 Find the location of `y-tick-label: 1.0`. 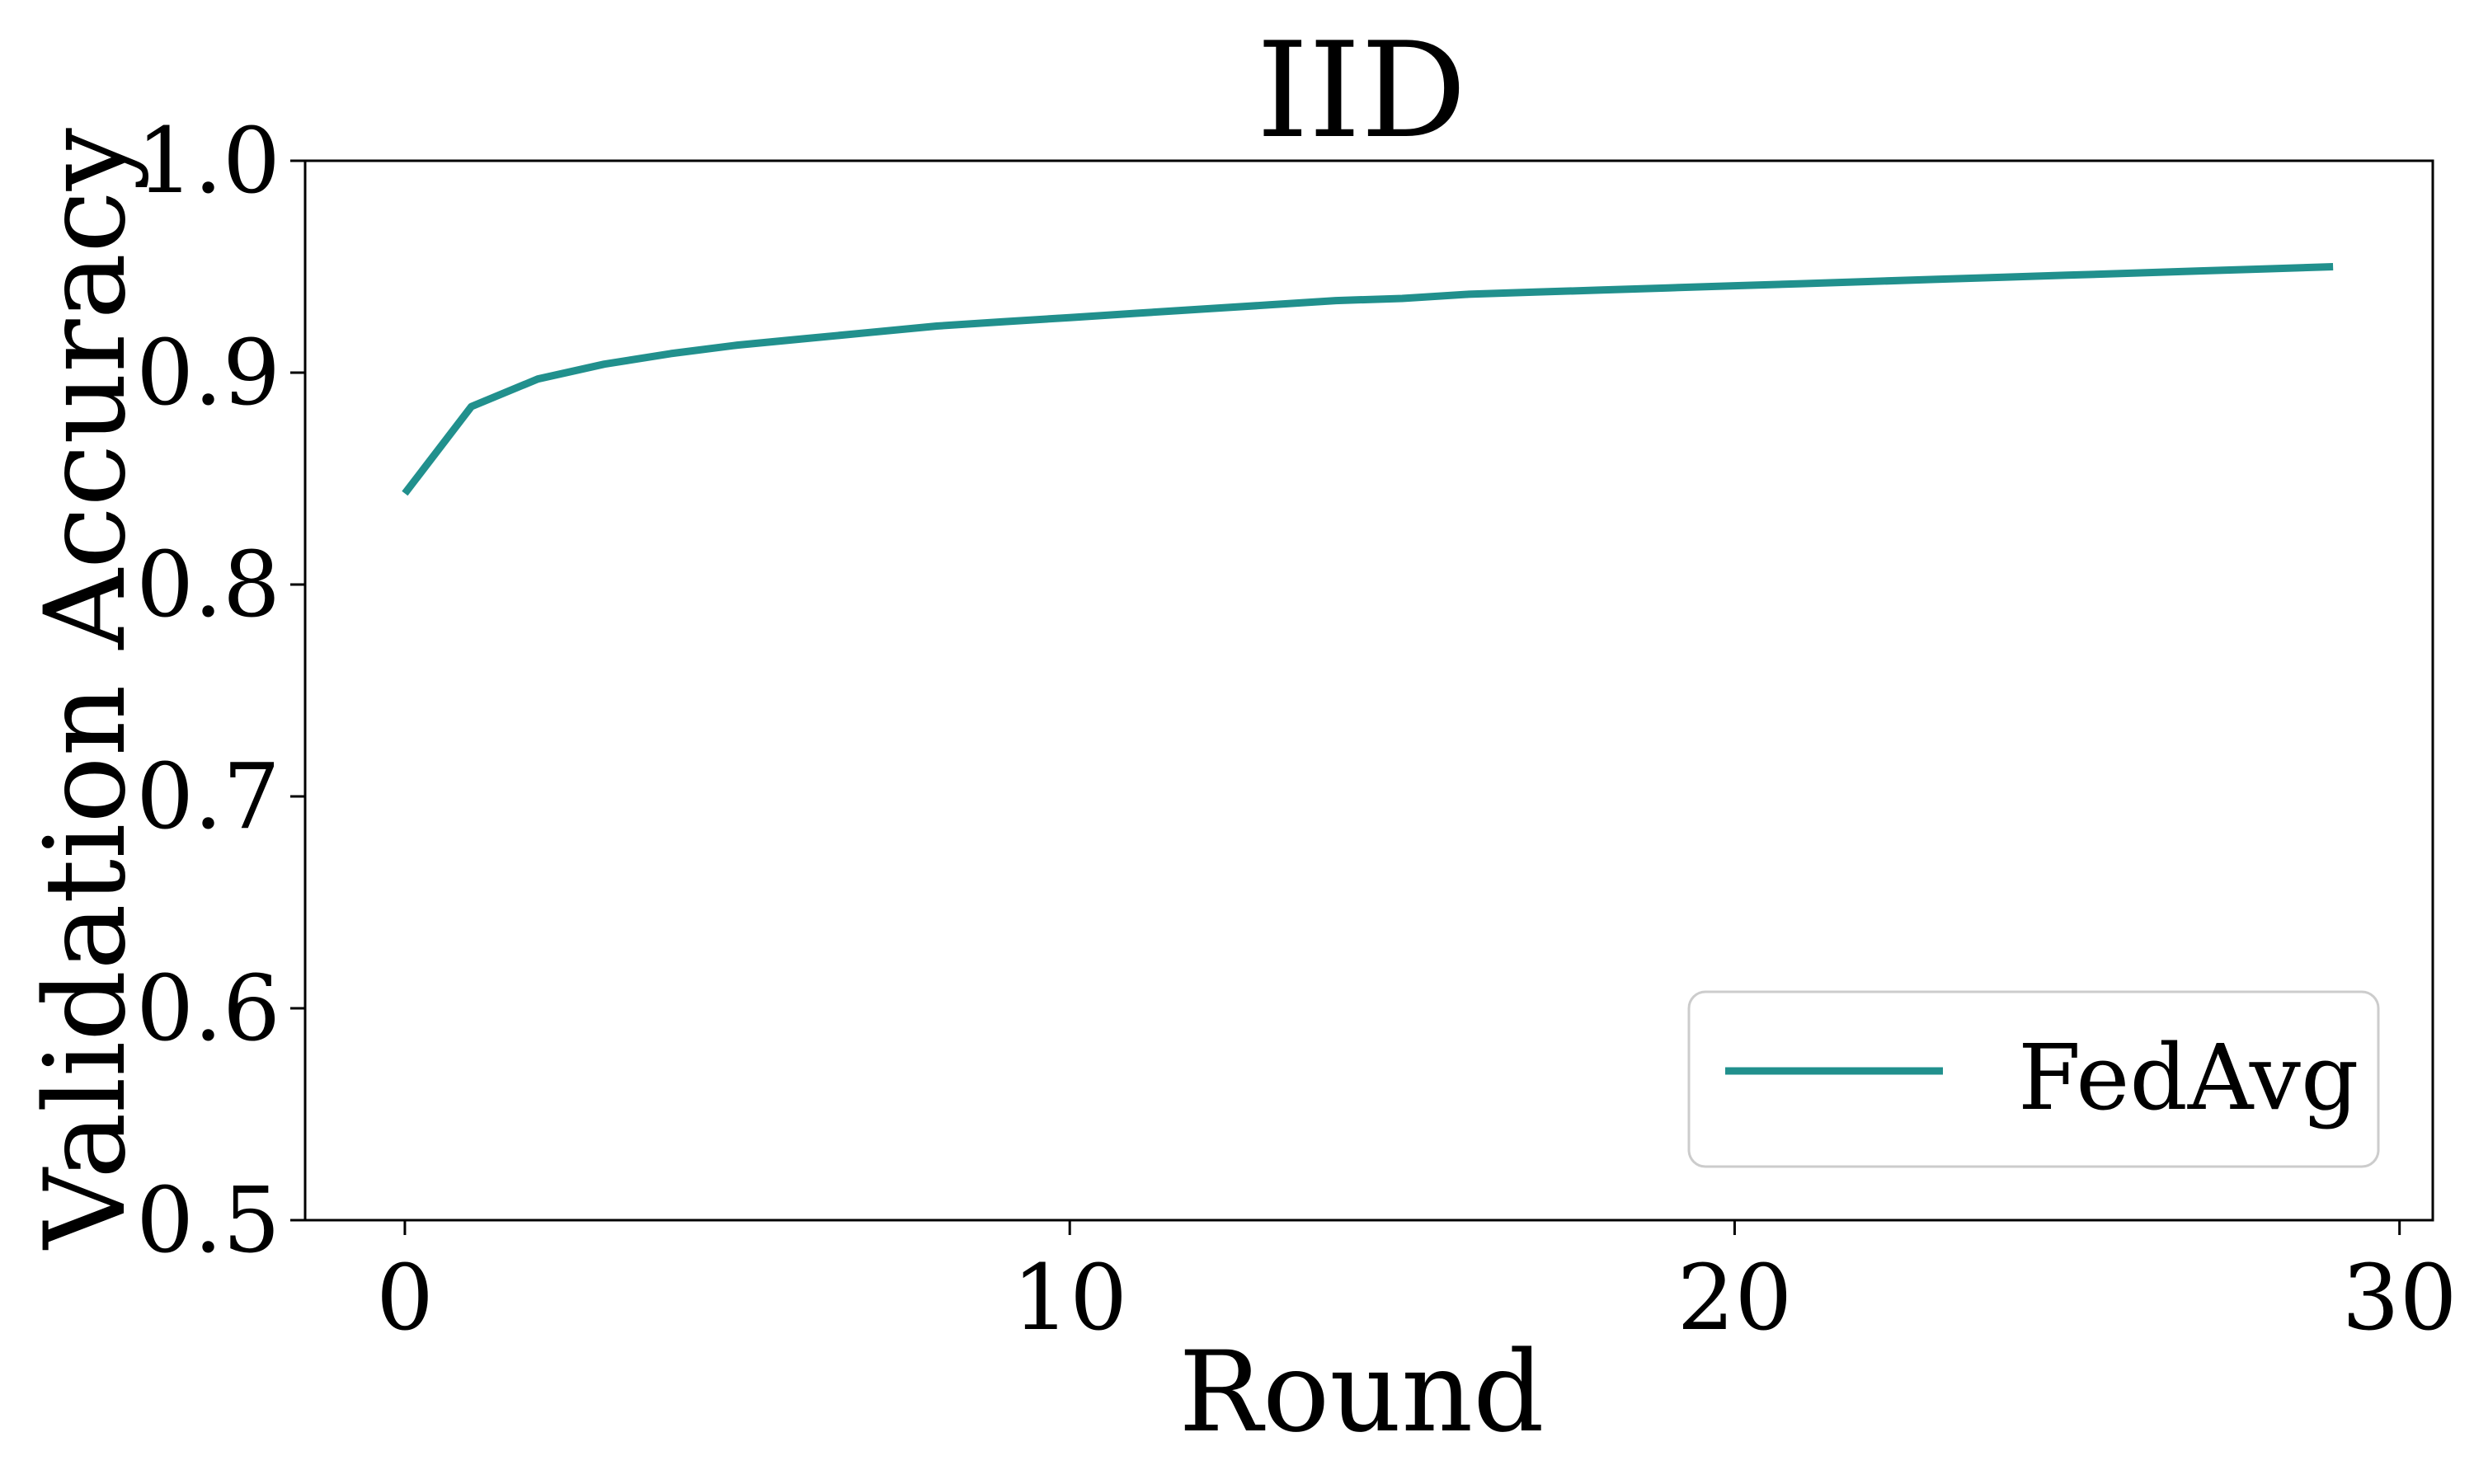

y-tick-label: 1.0 is located at coordinates (208, 161).